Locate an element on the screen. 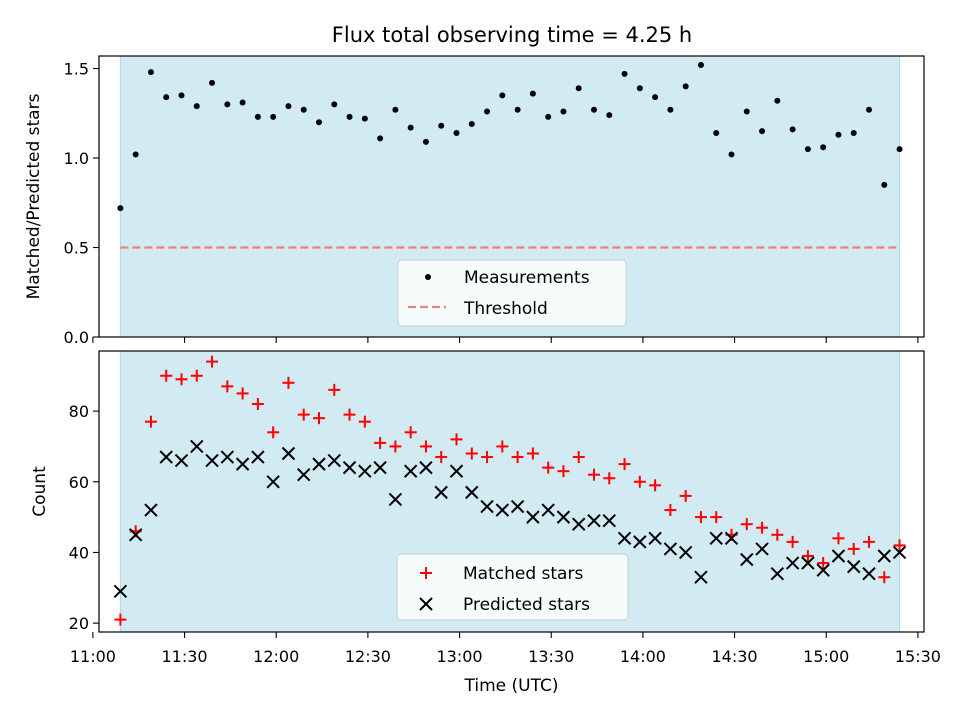 This screenshot has width=960, height=720. time-x-tick-label: 15:30 is located at coordinates (918, 656).